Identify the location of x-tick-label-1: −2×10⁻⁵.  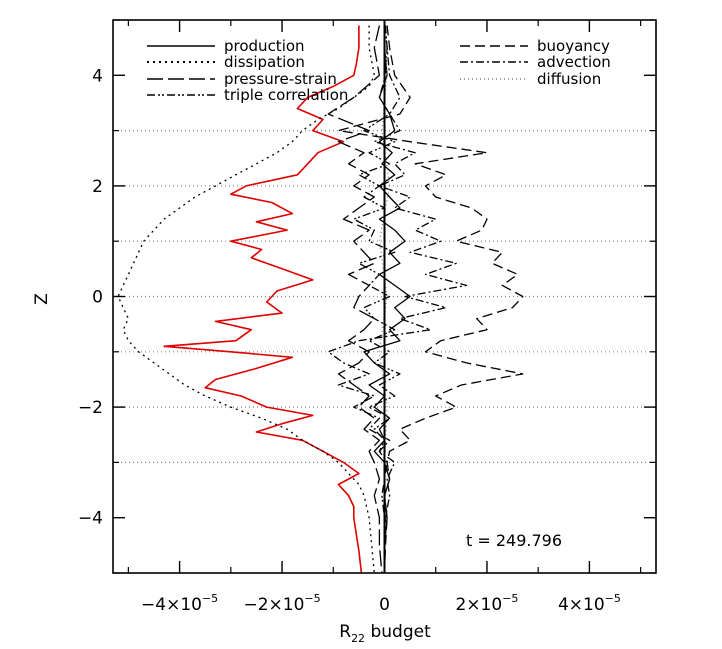
(281, 603).